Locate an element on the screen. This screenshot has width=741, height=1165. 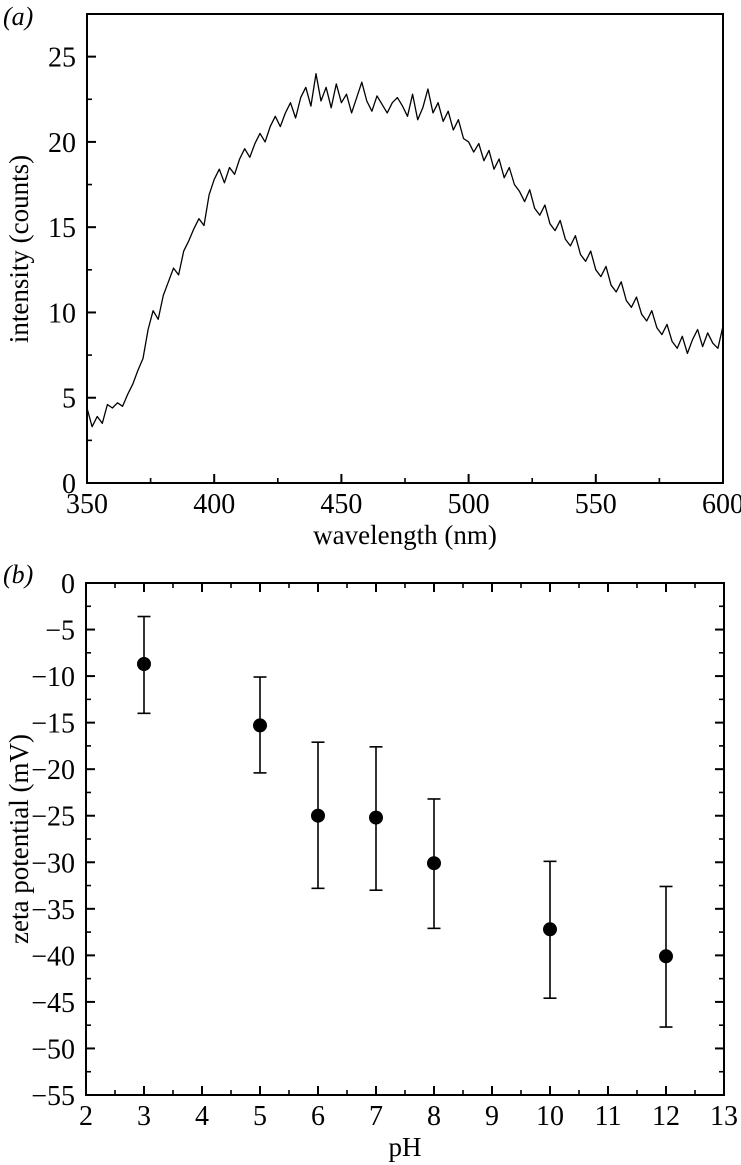
x-tick-label: 600 is located at coordinates (721, 504).